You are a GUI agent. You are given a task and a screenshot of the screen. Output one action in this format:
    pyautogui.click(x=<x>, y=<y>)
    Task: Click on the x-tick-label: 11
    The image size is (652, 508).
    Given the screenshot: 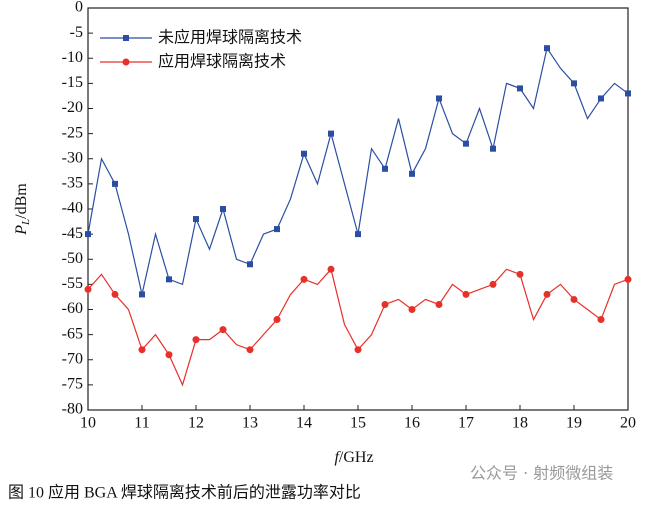 What is the action you would take?
    pyautogui.click(x=141, y=423)
    